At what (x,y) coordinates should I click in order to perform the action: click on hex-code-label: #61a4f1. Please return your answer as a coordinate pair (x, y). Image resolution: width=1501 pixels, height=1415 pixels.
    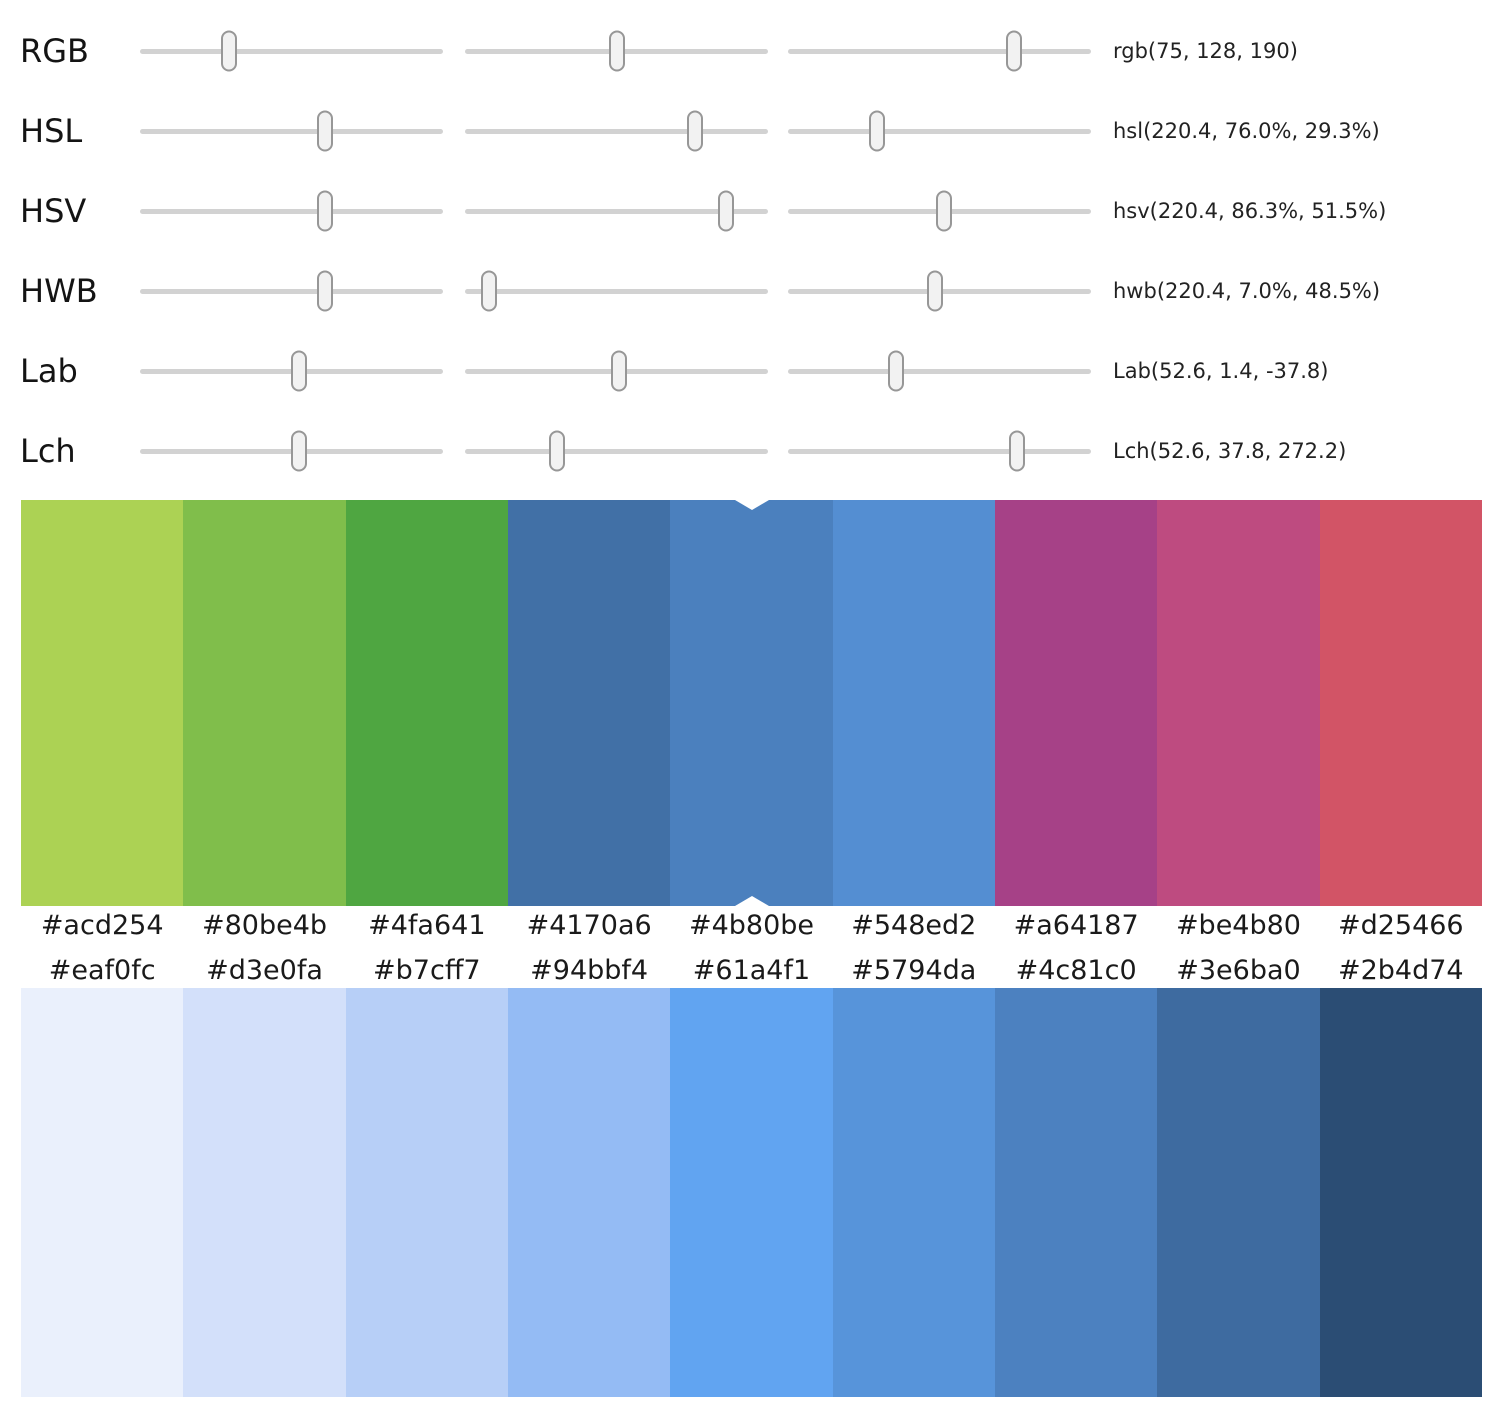
    Looking at the image, I should click on (751, 970).